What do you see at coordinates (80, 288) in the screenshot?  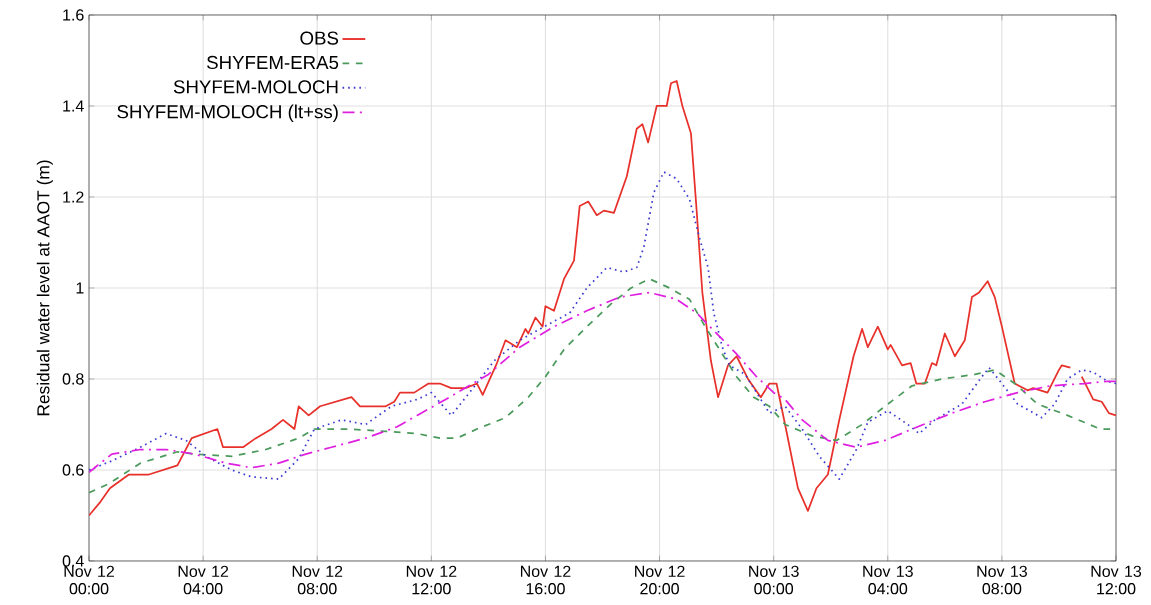 I see `y-tick-label: 1` at bounding box center [80, 288].